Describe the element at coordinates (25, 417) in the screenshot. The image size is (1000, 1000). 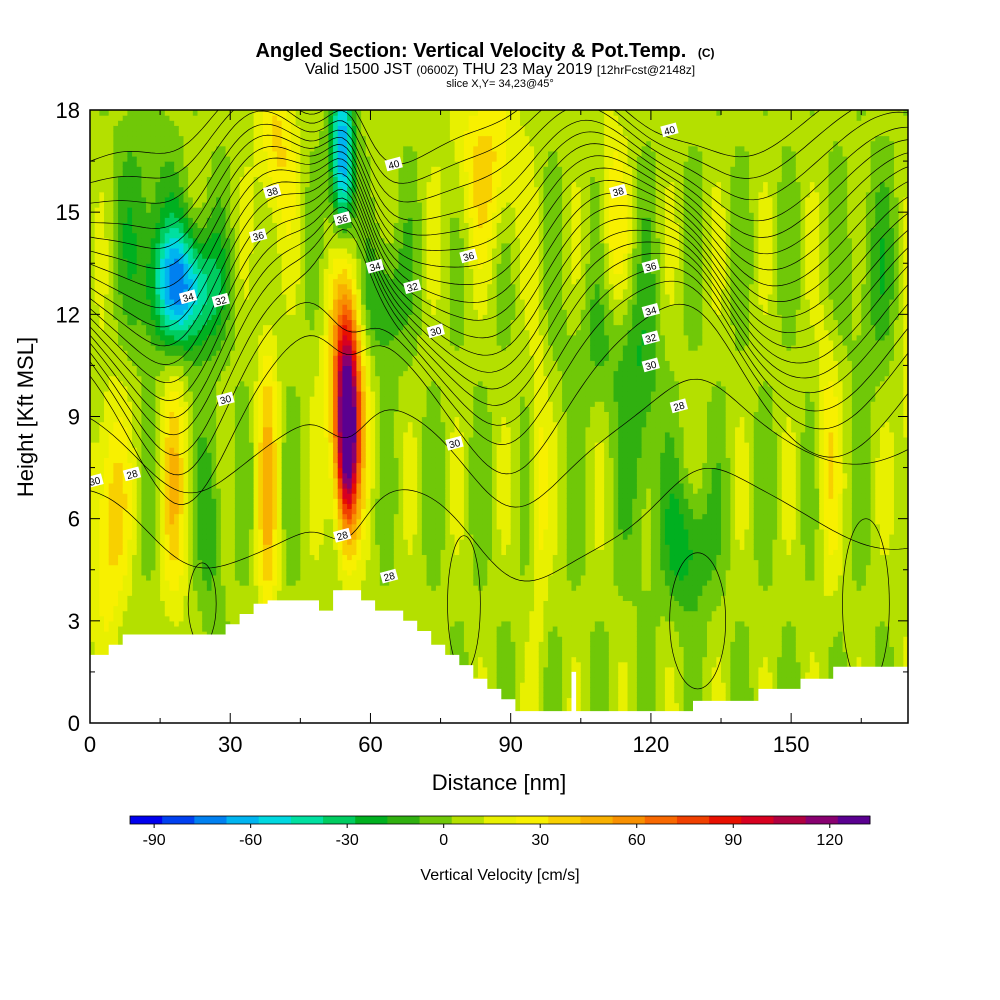
I see `y-axis-label: Height [Kft MSL]` at that location.